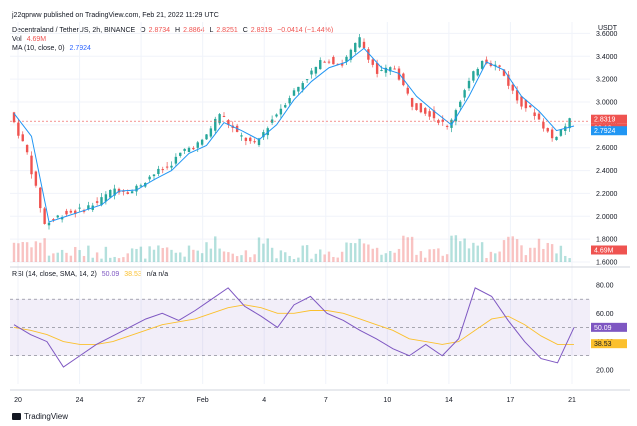 The image size is (637, 426). What do you see at coordinates (261, 30) in the screenshot?
I see `ohlc-c: 2.8319` at bounding box center [261, 30].